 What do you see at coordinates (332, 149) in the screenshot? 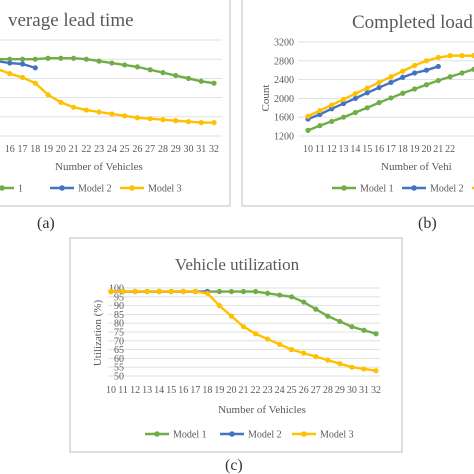
I see `x-tick-label: 12` at bounding box center [332, 149].